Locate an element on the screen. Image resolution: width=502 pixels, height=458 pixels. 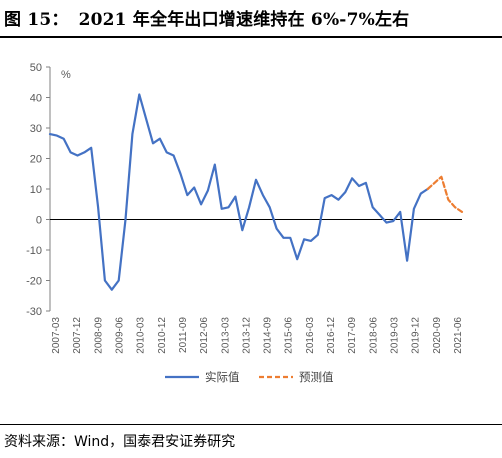
x-tick-label: 2019-03 is located at coordinates (395, 335).